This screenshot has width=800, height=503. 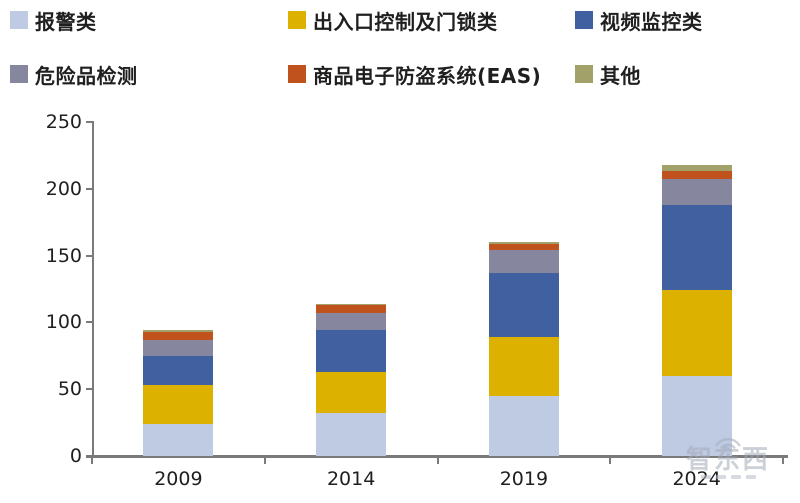 What do you see at coordinates (405, 21) in the screenshot?
I see `legend-label: 出入口控制及门锁类` at bounding box center [405, 21].